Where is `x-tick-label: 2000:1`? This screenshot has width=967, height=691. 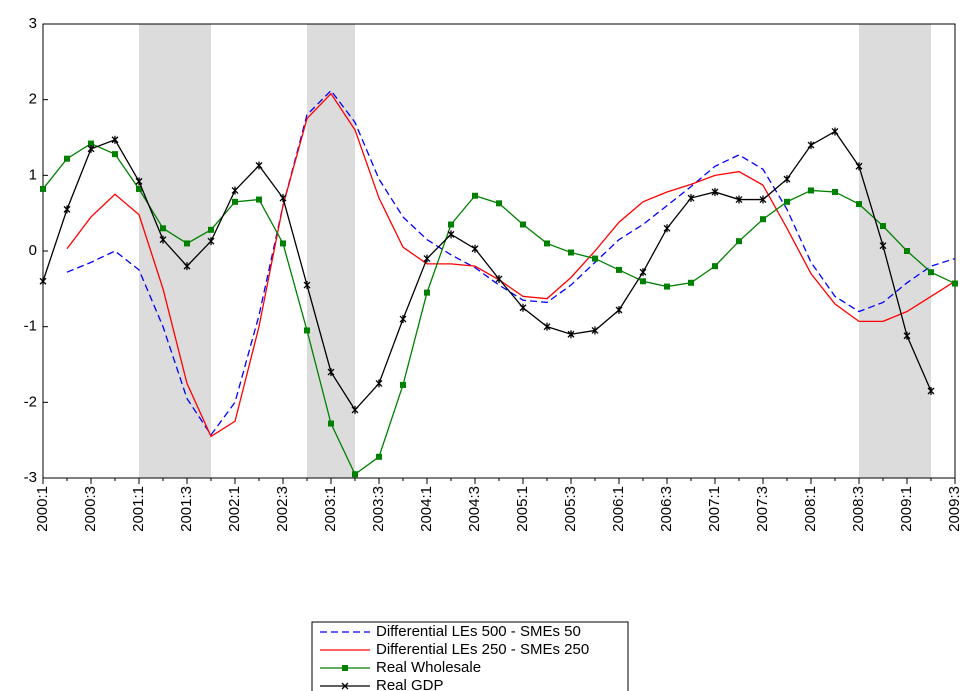 x-tick-label: 2000:1 is located at coordinates (42, 509).